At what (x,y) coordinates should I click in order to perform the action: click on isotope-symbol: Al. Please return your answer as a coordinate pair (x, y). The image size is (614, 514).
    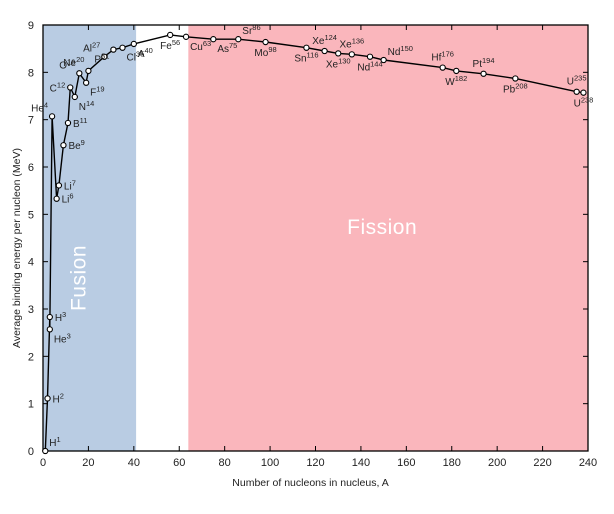
    Looking at the image, I should click on (87, 49).